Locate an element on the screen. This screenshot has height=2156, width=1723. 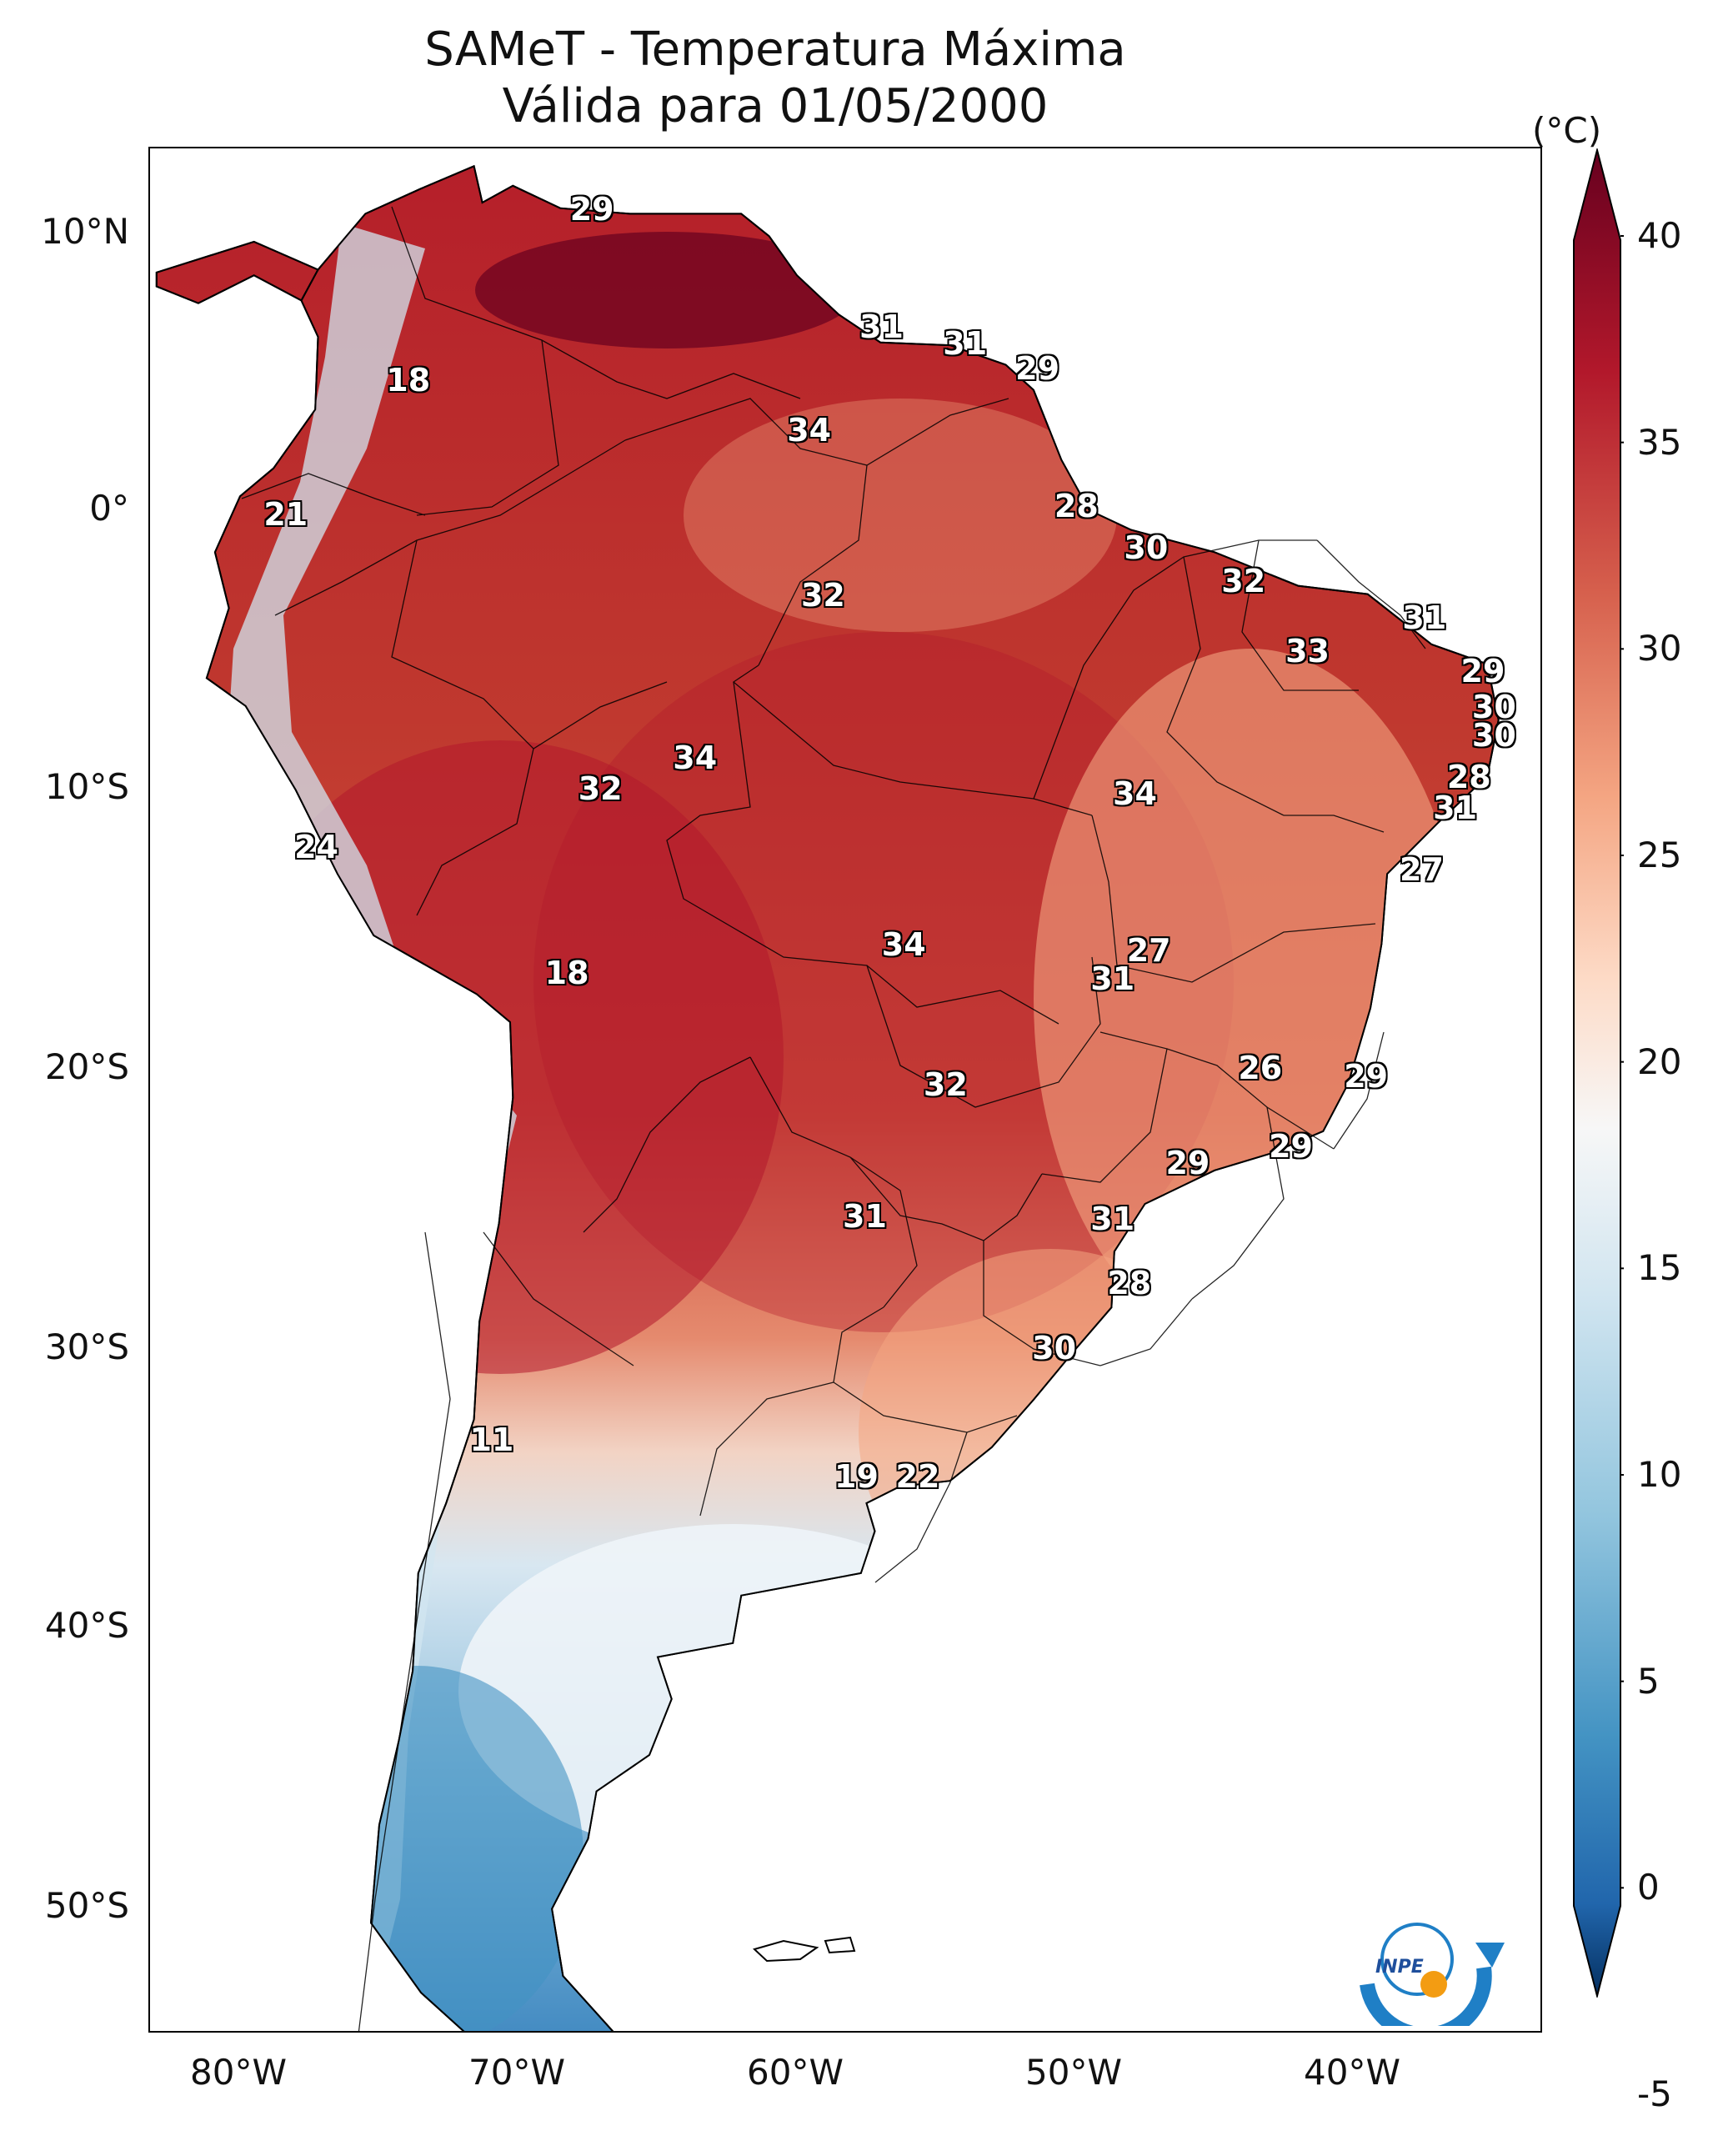
chart-title-line2: Válida para 01/05/2000 is located at coordinates (775, 106).